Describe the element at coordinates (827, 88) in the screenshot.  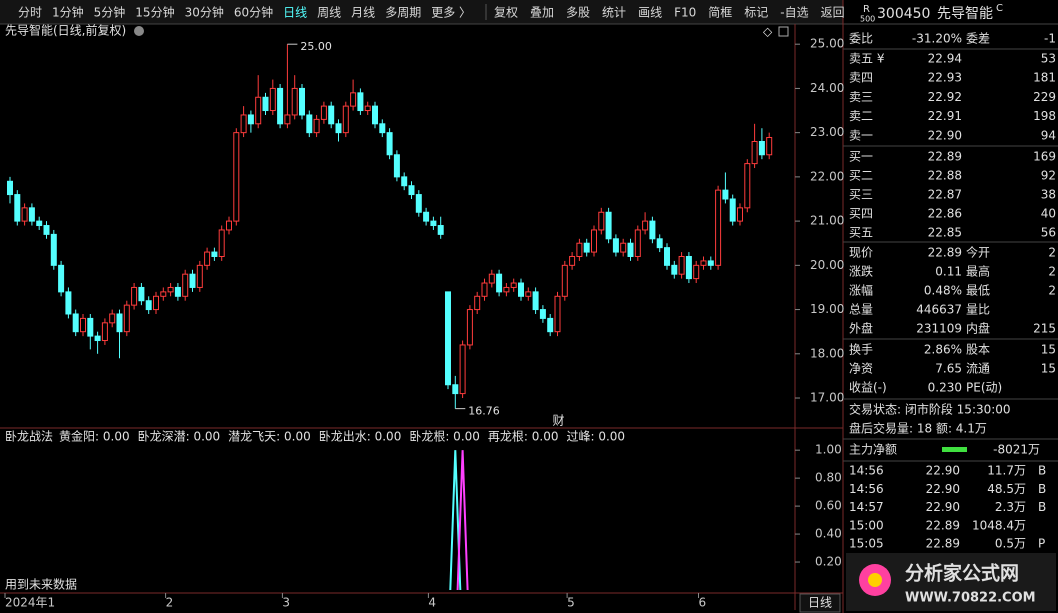
I see `y-tick-label: 24.00` at that location.